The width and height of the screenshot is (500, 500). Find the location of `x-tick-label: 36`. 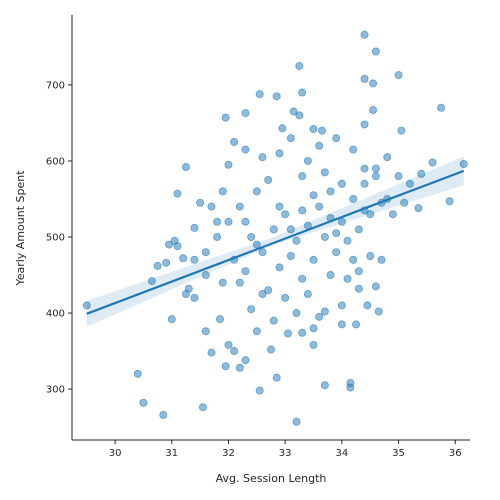

x-tick-label: 36 is located at coordinates (455, 453).